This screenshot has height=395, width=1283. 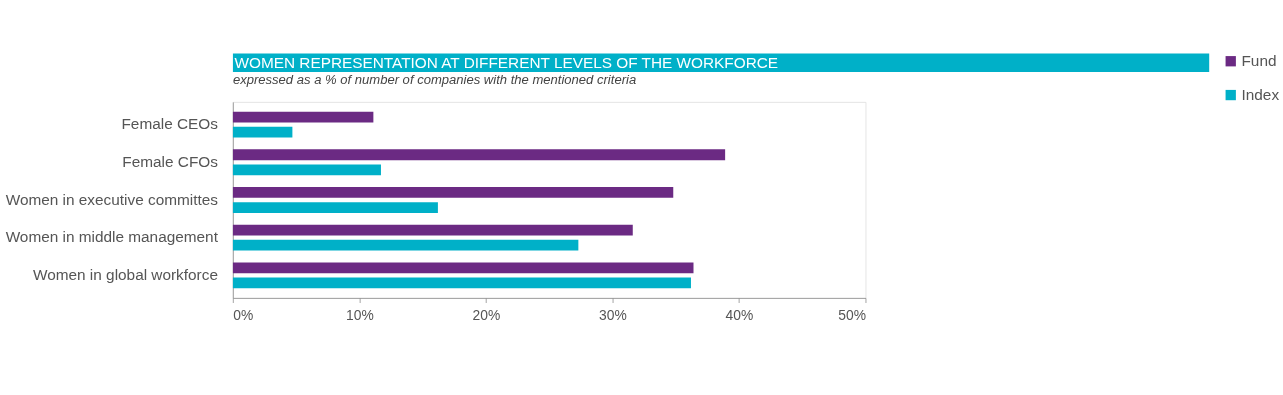 I want to click on x-tick-label: 10%, so click(x=360, y=314).